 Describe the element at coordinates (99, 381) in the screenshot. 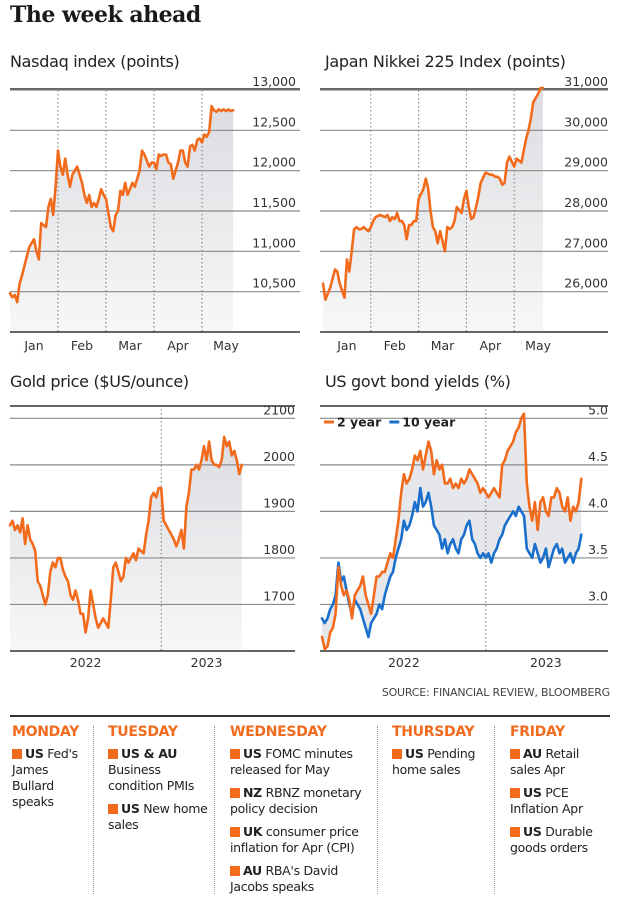

I see `gold-chart-title: Gold price ($US/ounce)` at that location.